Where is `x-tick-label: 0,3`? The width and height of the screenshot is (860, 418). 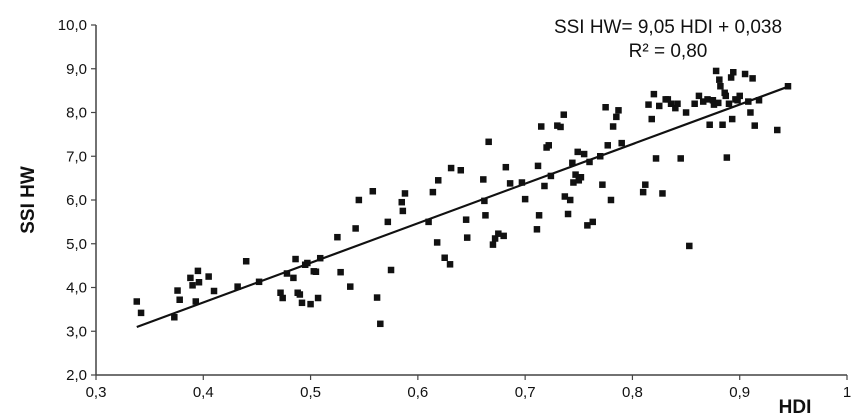
x-tick-label: 0,3 is located at coordinates (96, 392).